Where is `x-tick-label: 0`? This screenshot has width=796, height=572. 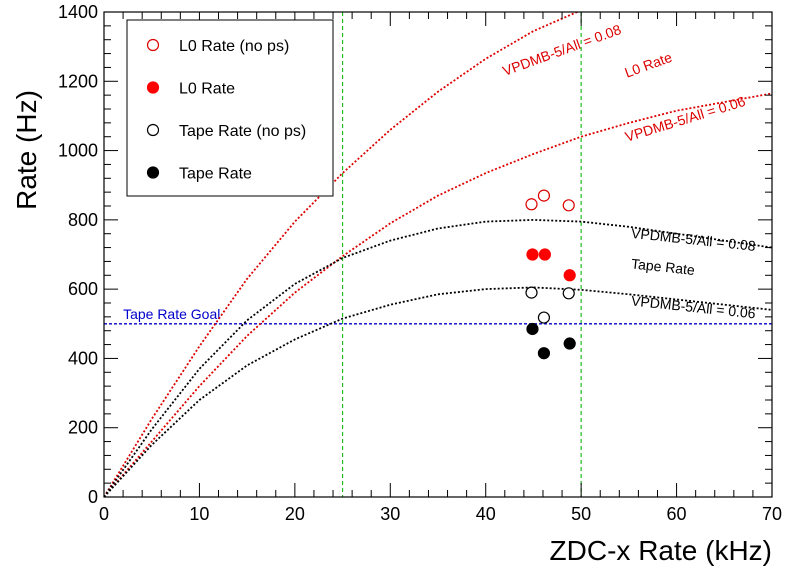 x-tick-label: 0 is located at coordinates (104, 514).